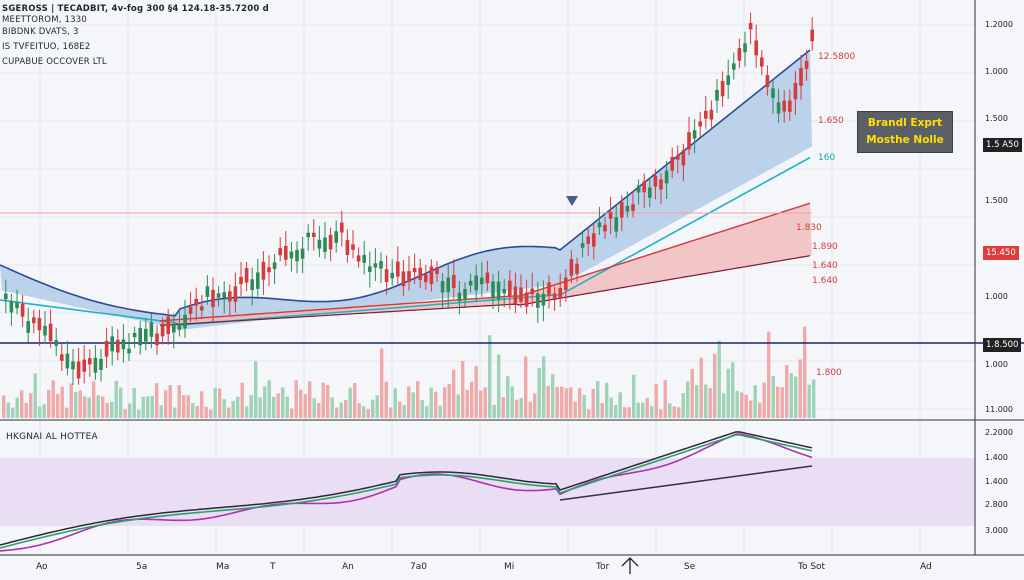  Describe the element at coordinates (142, 567) in the screenshot. I see `x-tick: 5a` at that location.